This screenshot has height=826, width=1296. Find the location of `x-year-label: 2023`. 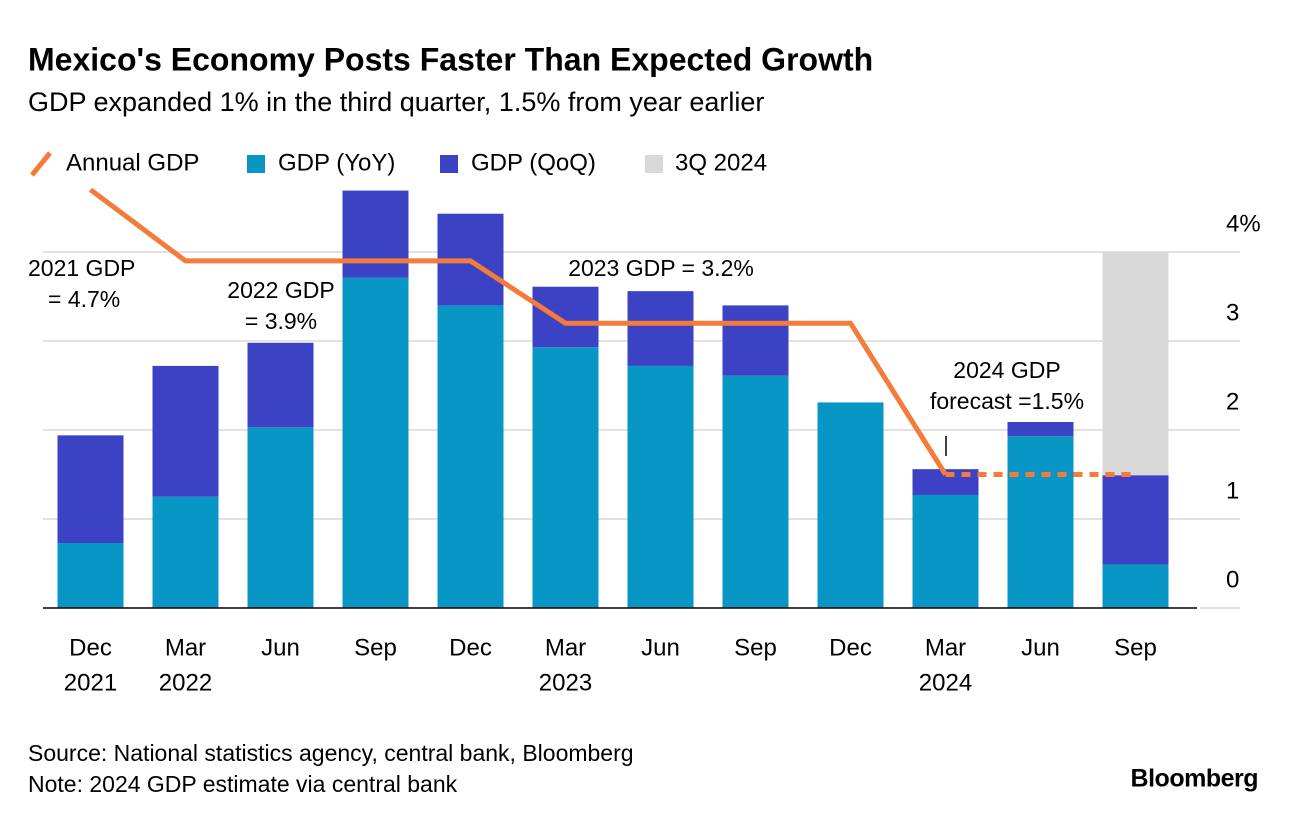

x-year-label: 2023 is located at coordinates (565, 682).